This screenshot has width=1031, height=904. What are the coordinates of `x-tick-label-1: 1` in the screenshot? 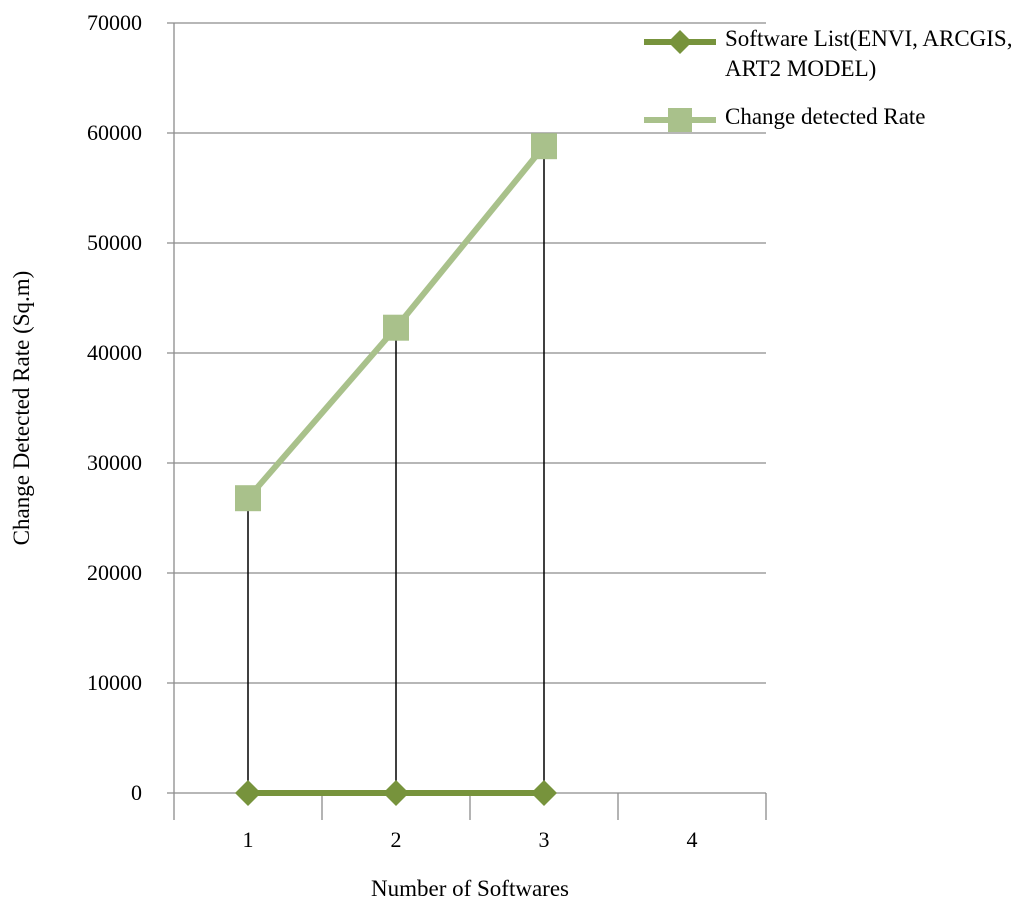 It's located at (248, 839).